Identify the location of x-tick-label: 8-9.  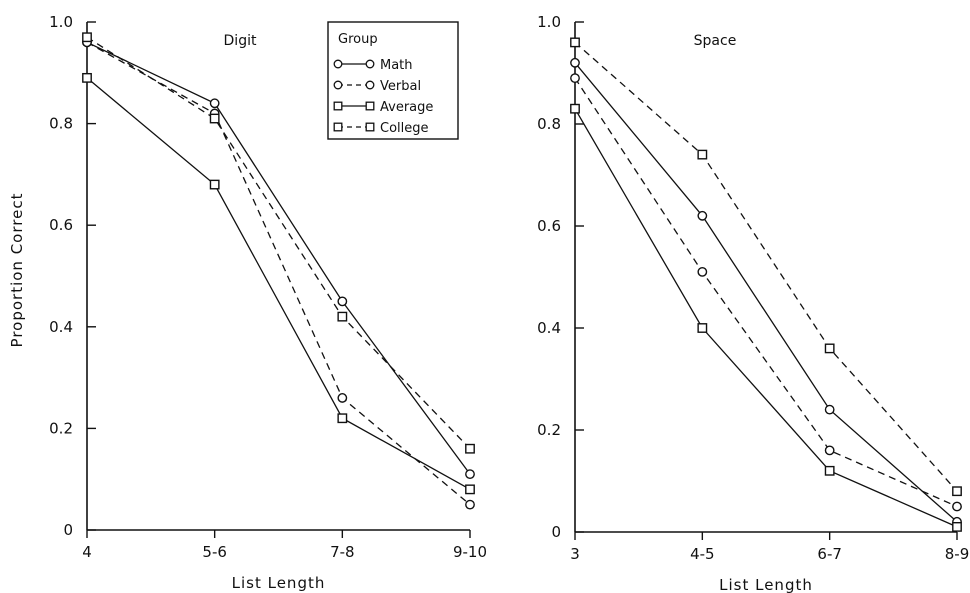
(957, 554).